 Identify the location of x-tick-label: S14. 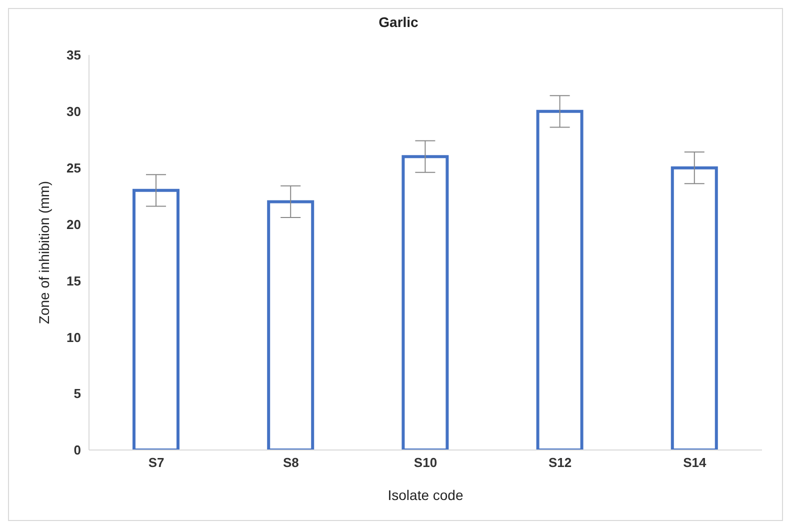
(695, 462).